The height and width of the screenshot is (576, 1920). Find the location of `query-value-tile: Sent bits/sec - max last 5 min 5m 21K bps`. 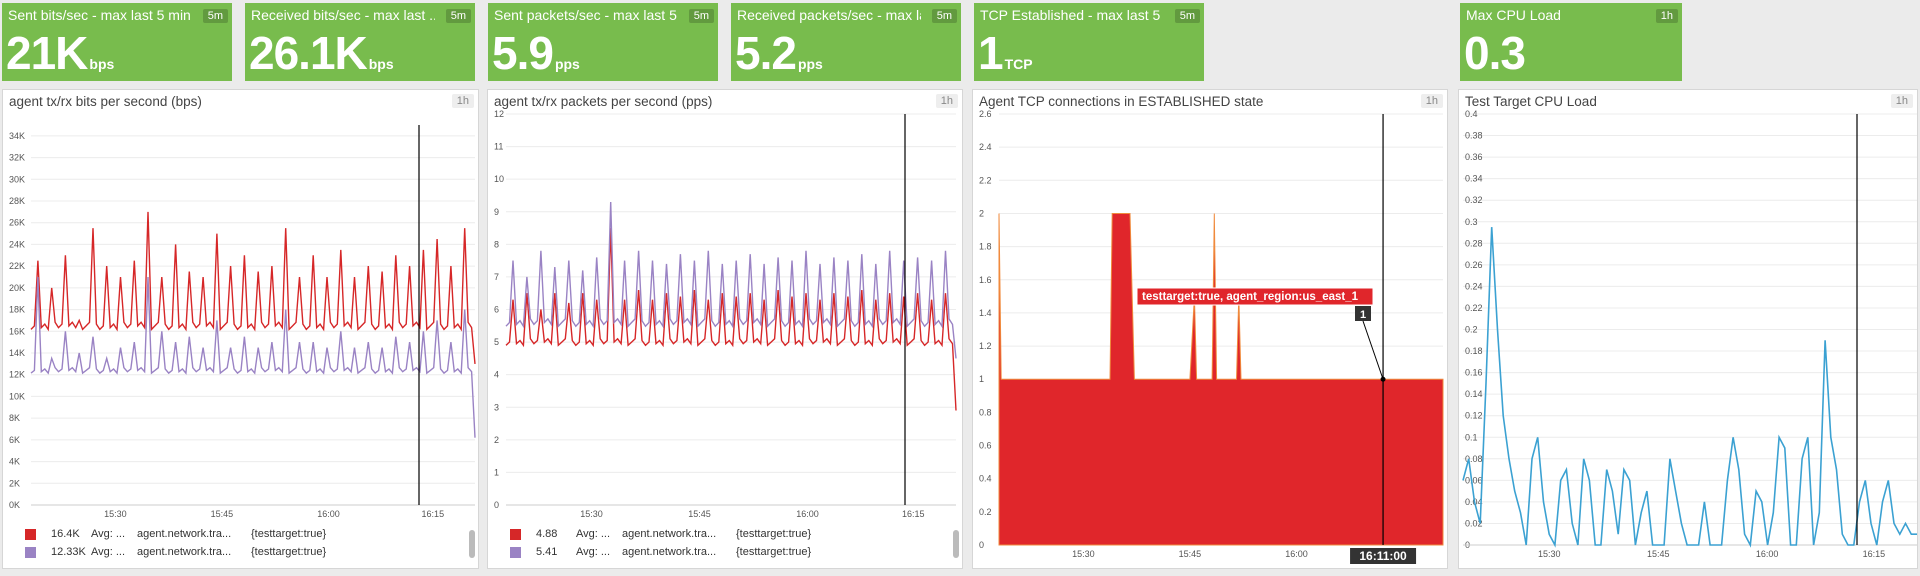

query-value-tile: Sent bits/sec - max last 5 min 5m 21K bps is located at coordinates (117, 42).